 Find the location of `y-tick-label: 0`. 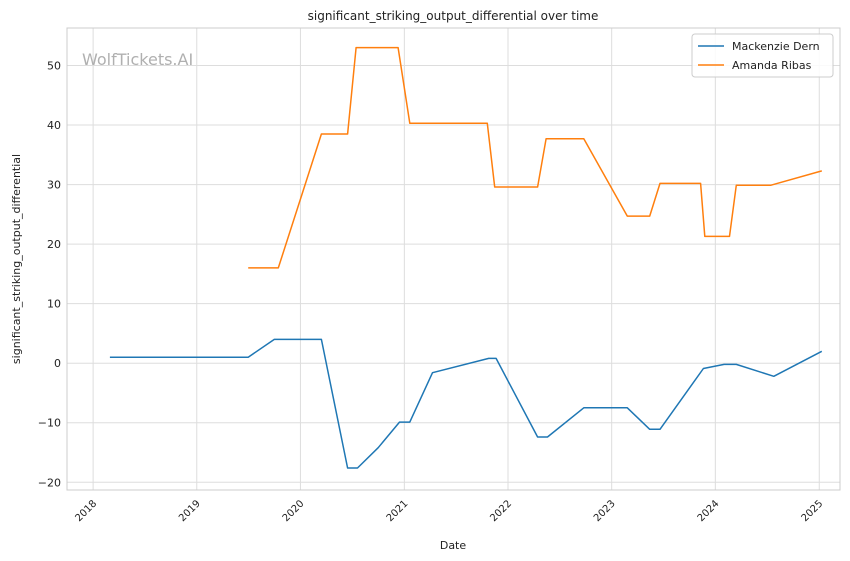

y-tick-label: 0 is located at coordinates (57, 363).